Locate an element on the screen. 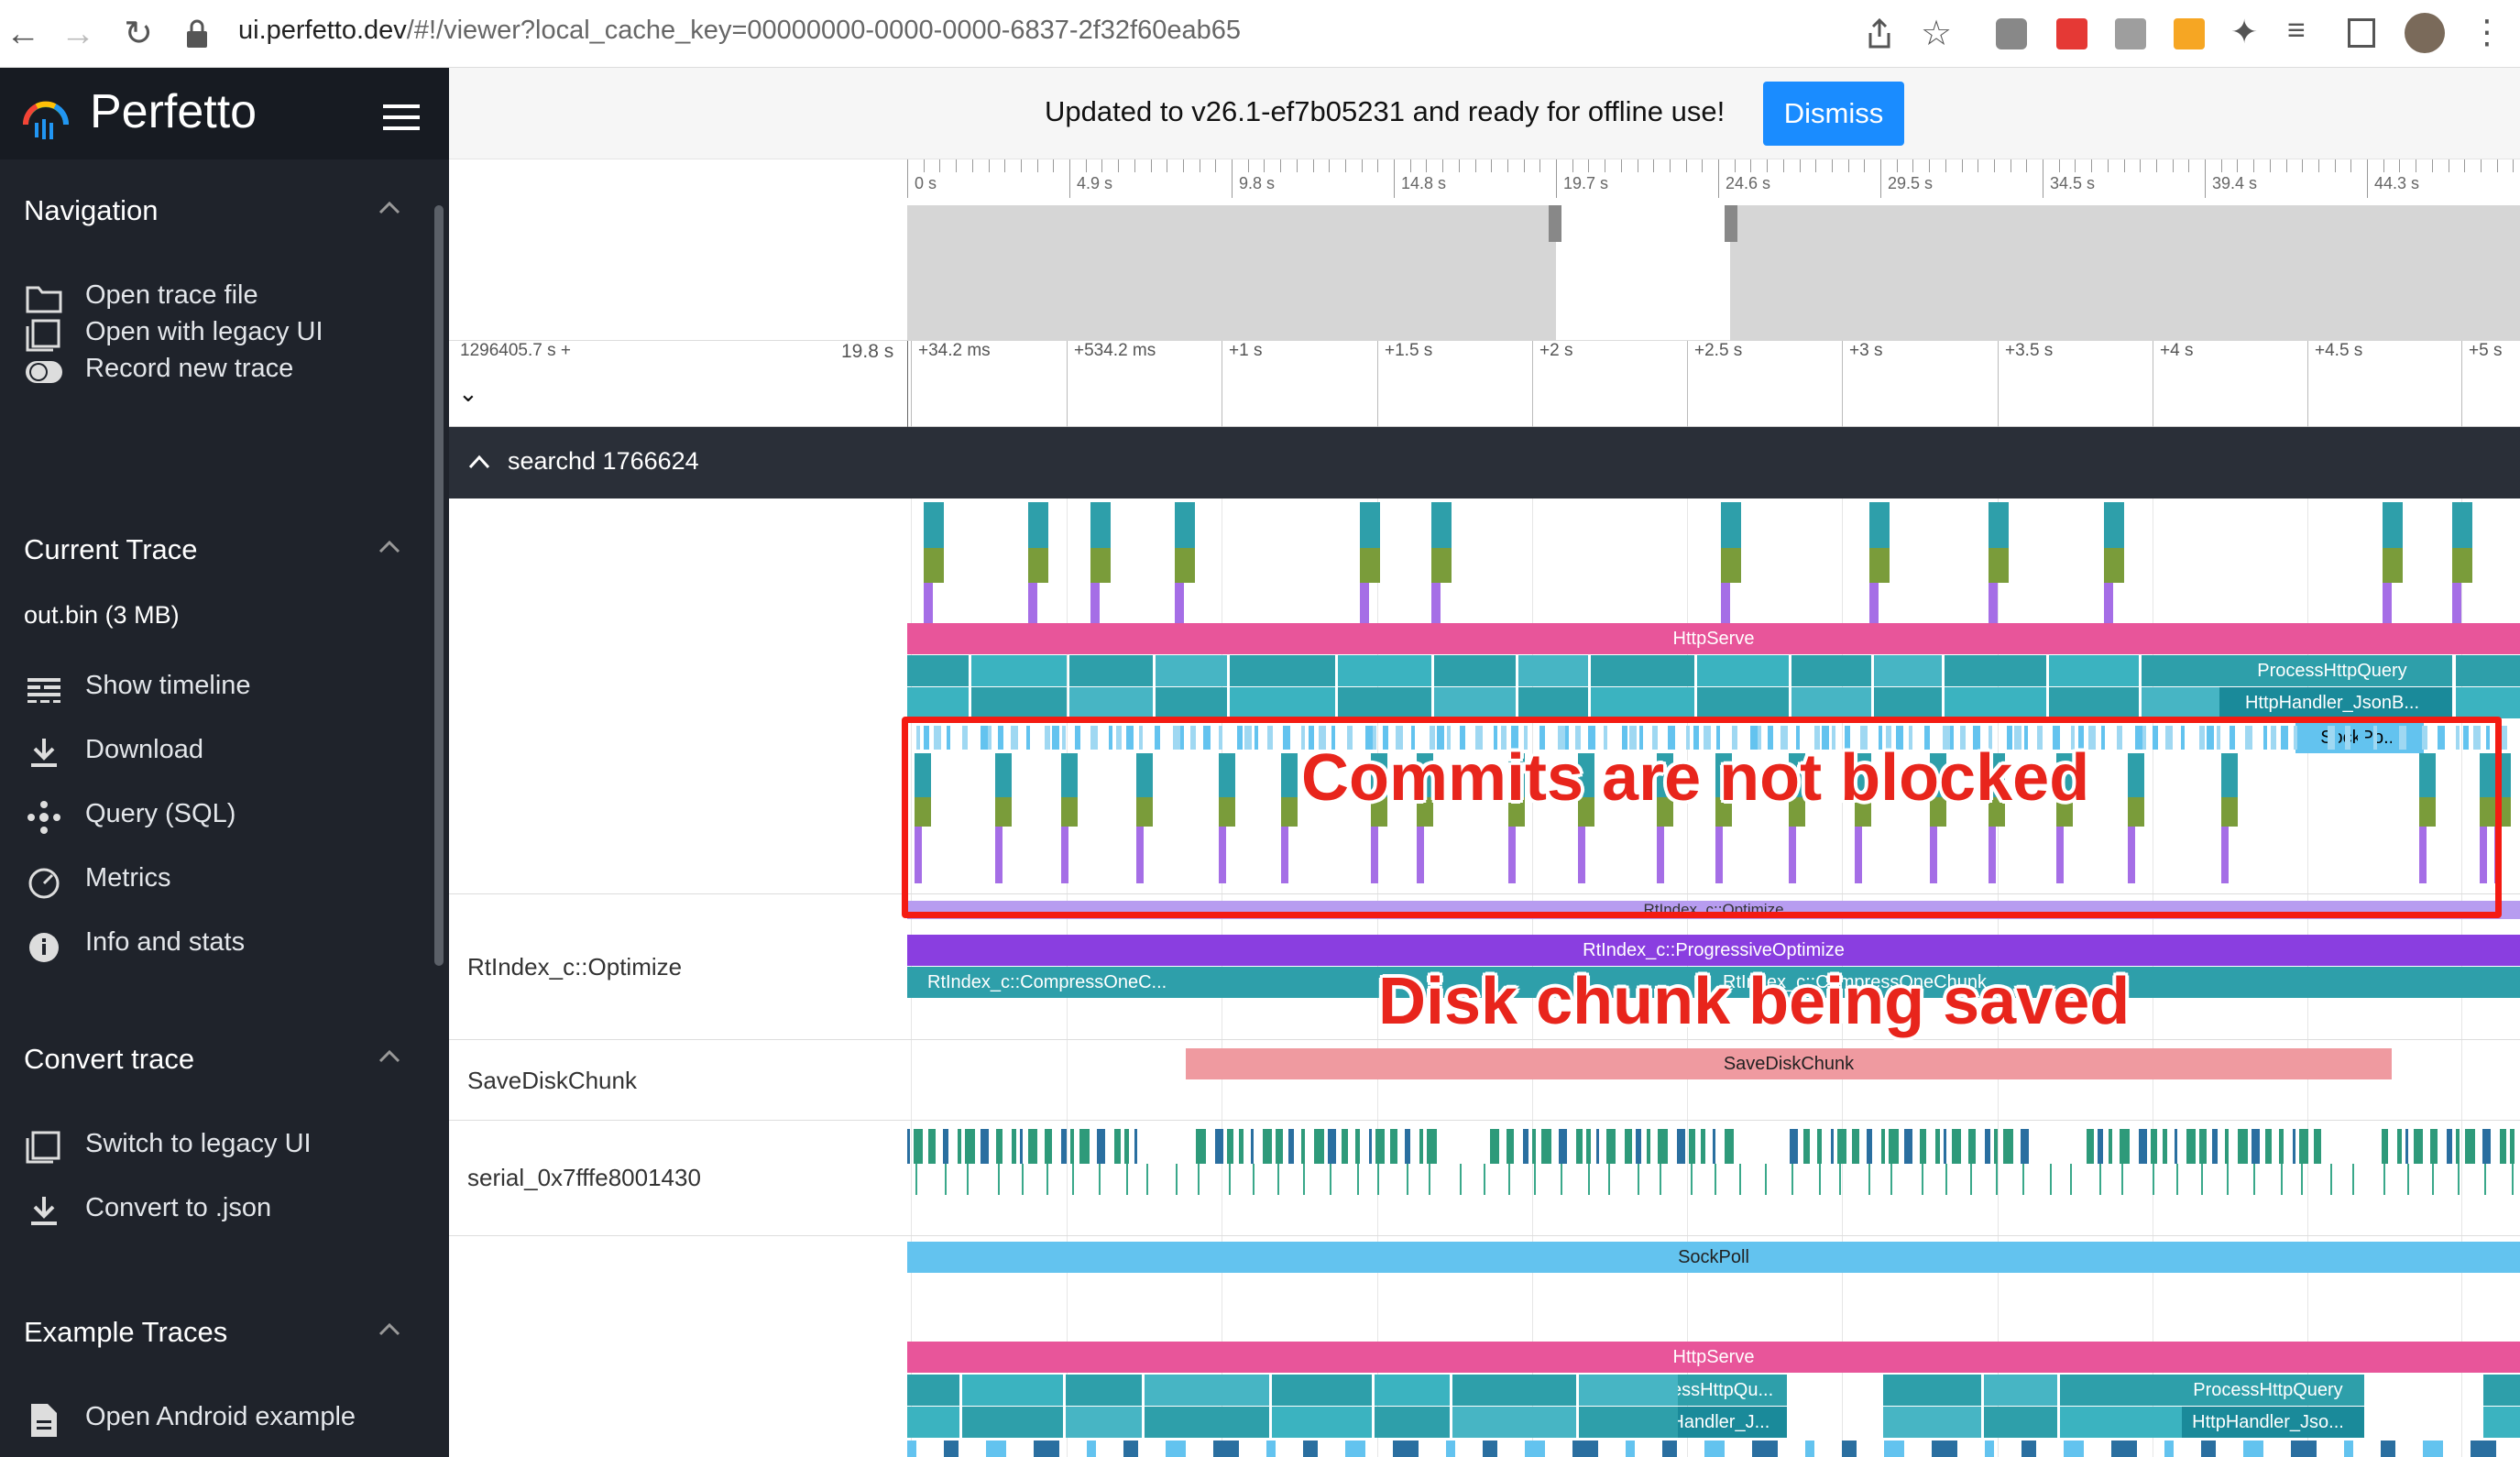  slice-httpserve-2: HttpServe is located at coordinates (1713, 1357).